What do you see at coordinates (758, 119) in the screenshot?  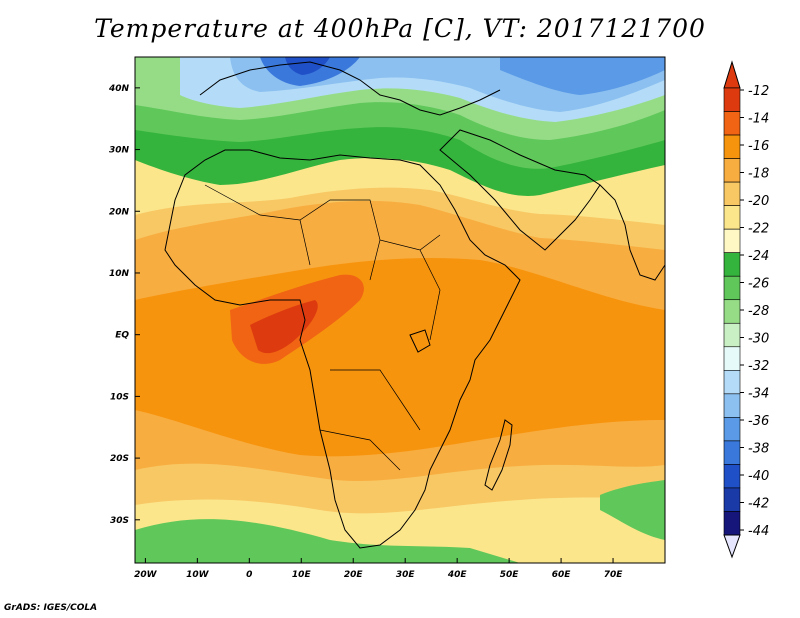 I see `colorbar-label: -14` at bounding box center [758, 119].